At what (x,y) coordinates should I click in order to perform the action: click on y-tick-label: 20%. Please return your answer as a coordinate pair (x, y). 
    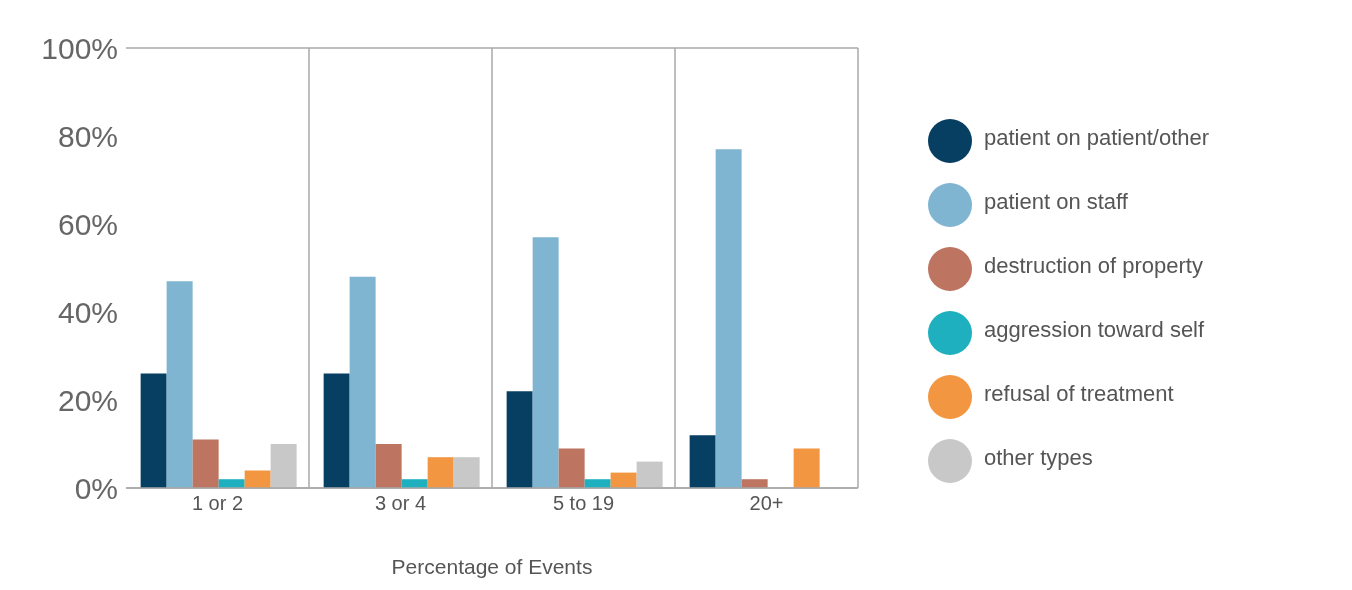
    Looking at the image, I should click on (87, 400).